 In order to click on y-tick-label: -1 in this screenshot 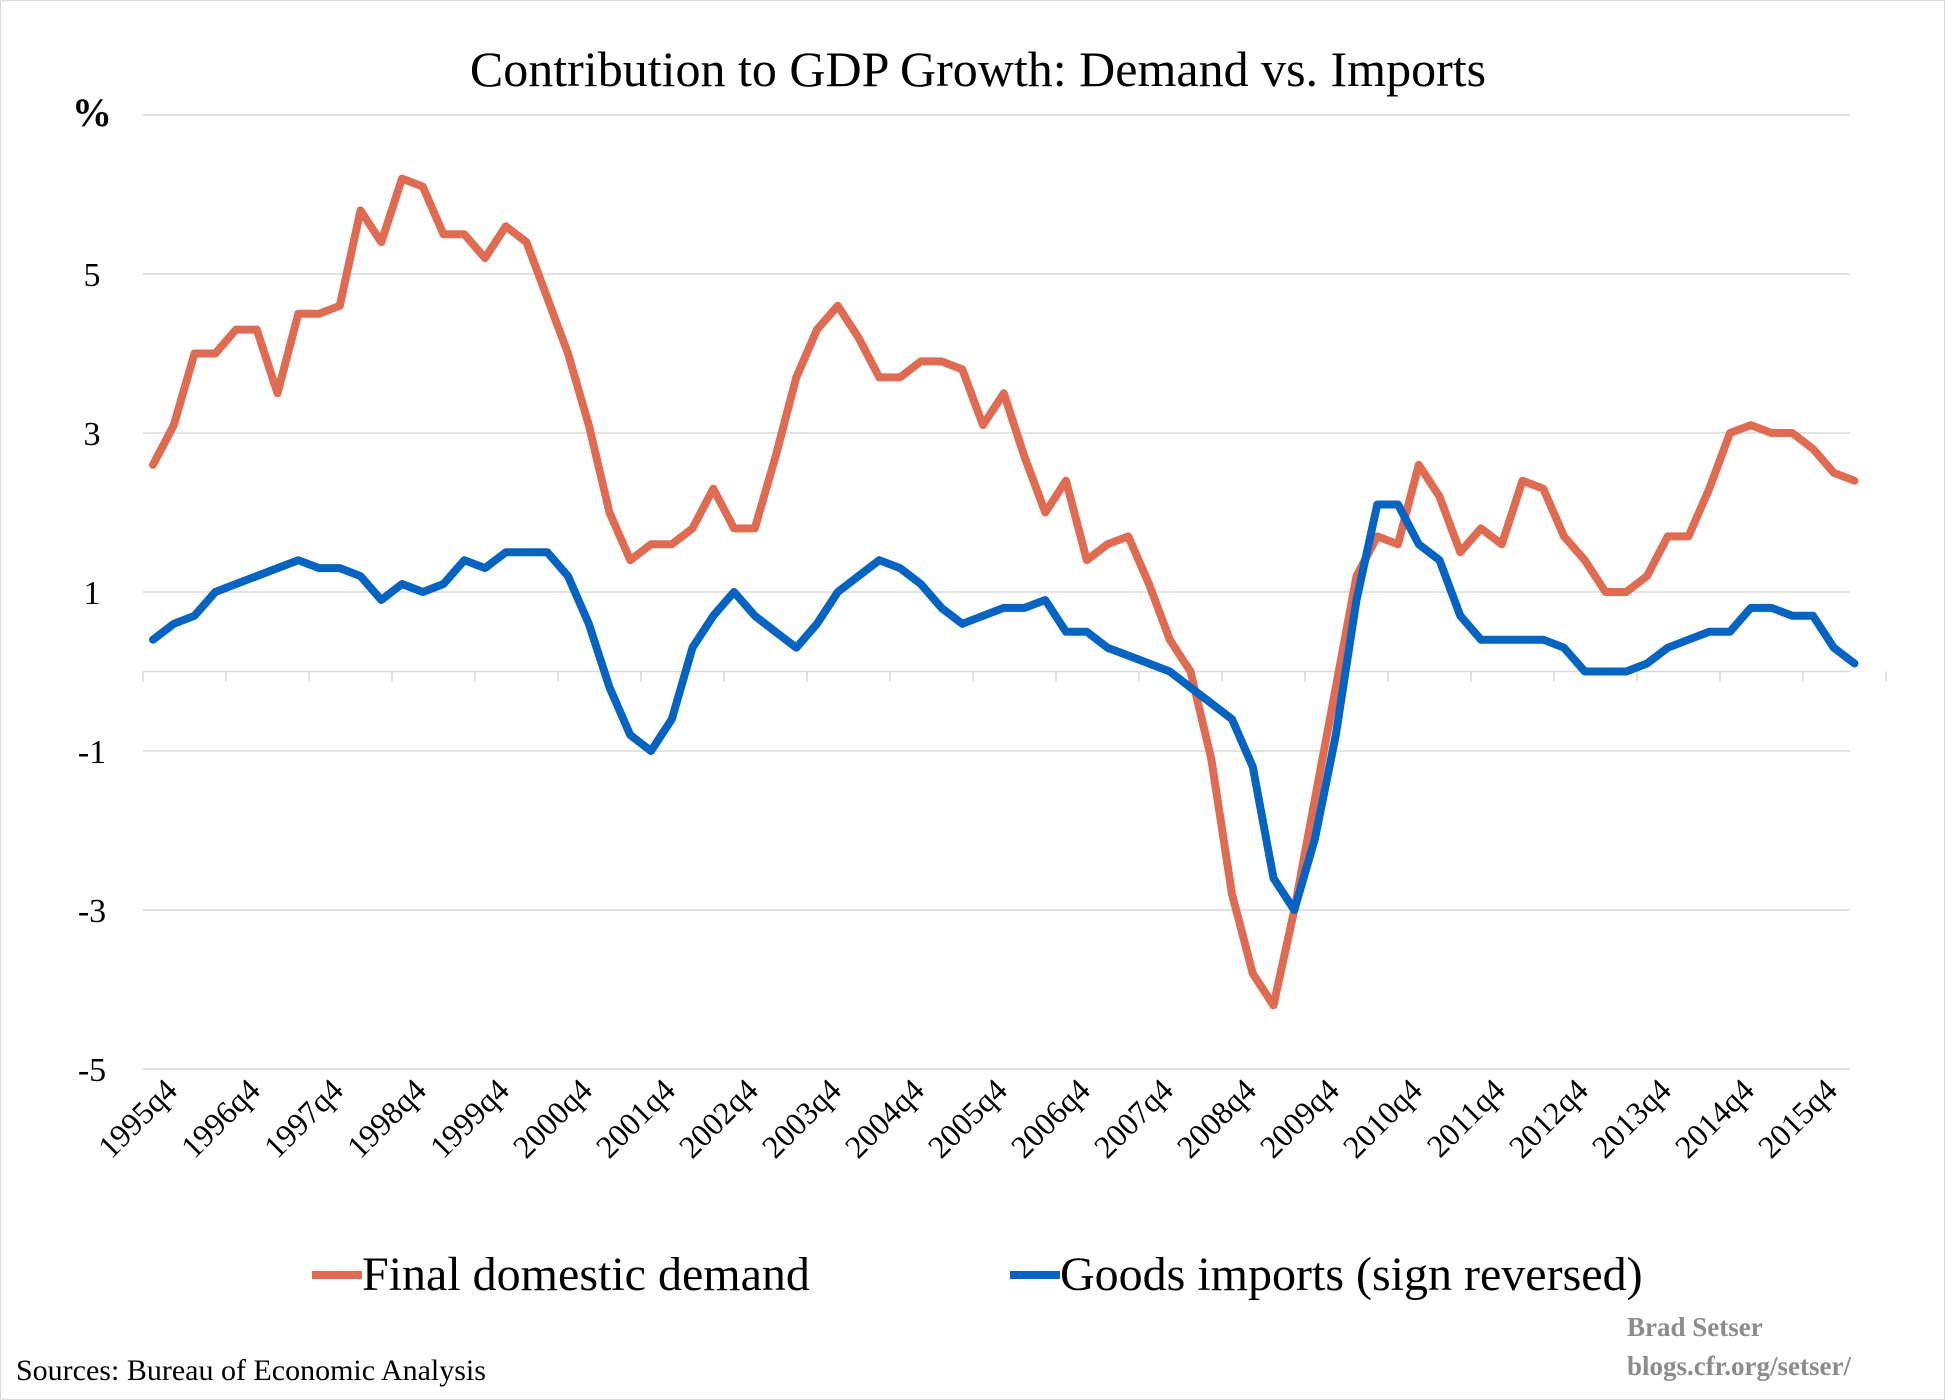, I will do `click(92, 752)`.